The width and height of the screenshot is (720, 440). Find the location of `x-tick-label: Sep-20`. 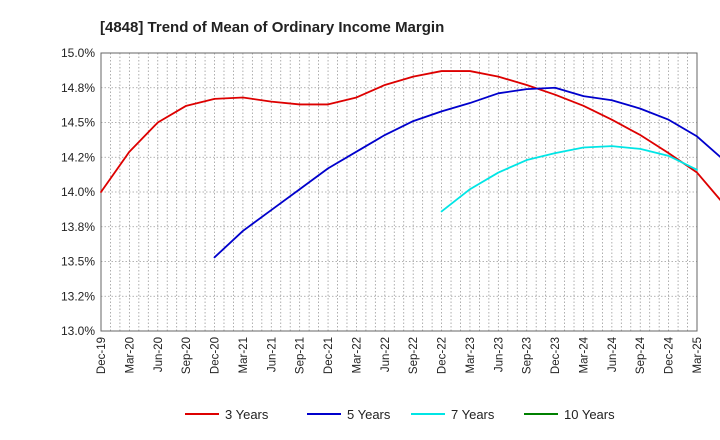

x-tick-label: Sep-20 is located at coordinates (187, 355).